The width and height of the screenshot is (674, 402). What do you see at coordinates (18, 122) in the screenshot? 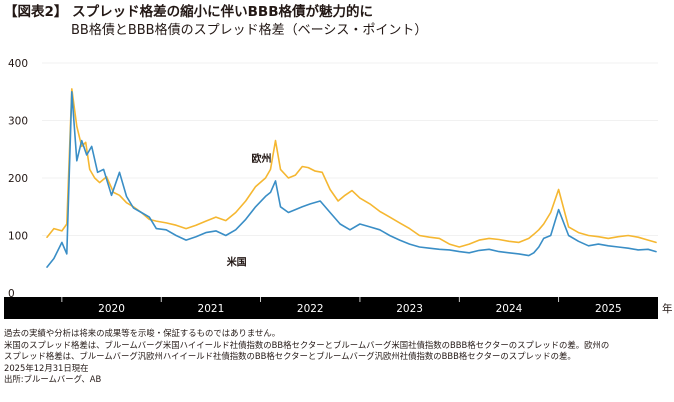
I see `y-tick-label: 300` at bounding box center [18, 122].